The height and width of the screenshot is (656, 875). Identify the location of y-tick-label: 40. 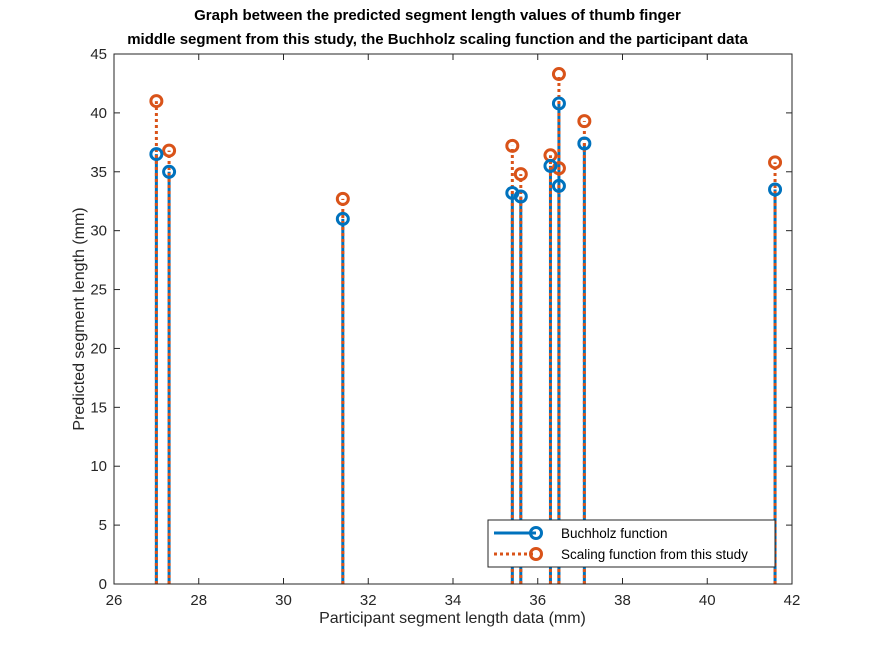
(98, 113).